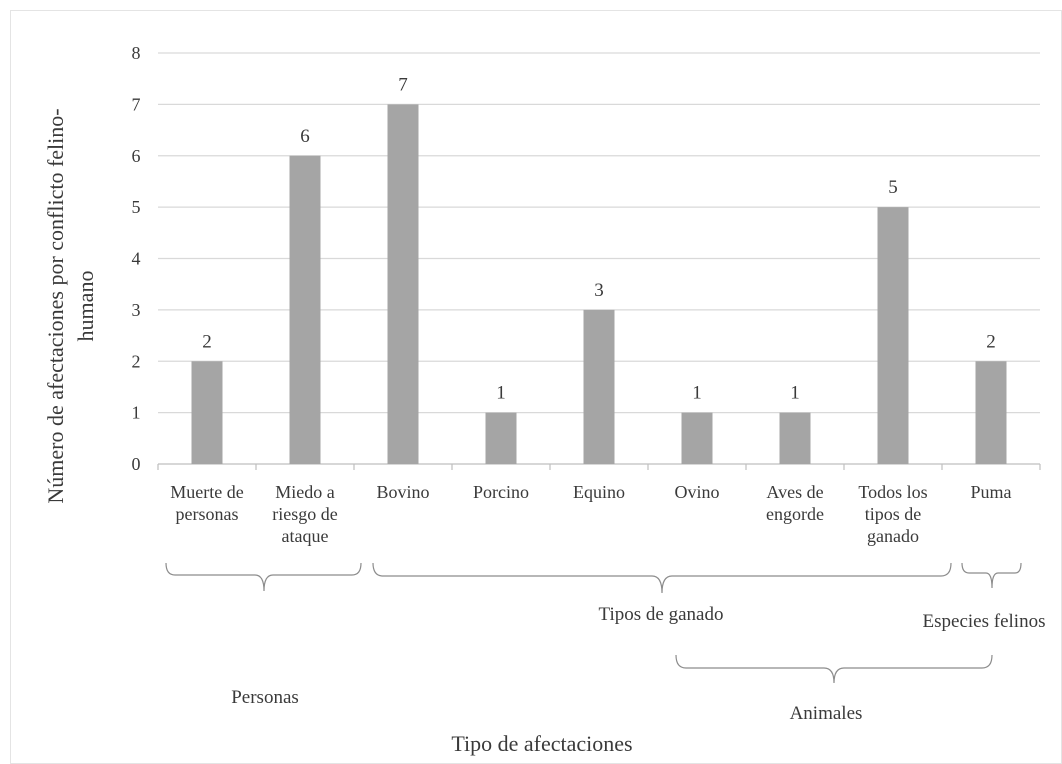 The image size is (1062, 764). What do you see at coordinates (136, 53) in the screenshot?
I see `y-tick-label: 8` at bounding box center [136, 53].